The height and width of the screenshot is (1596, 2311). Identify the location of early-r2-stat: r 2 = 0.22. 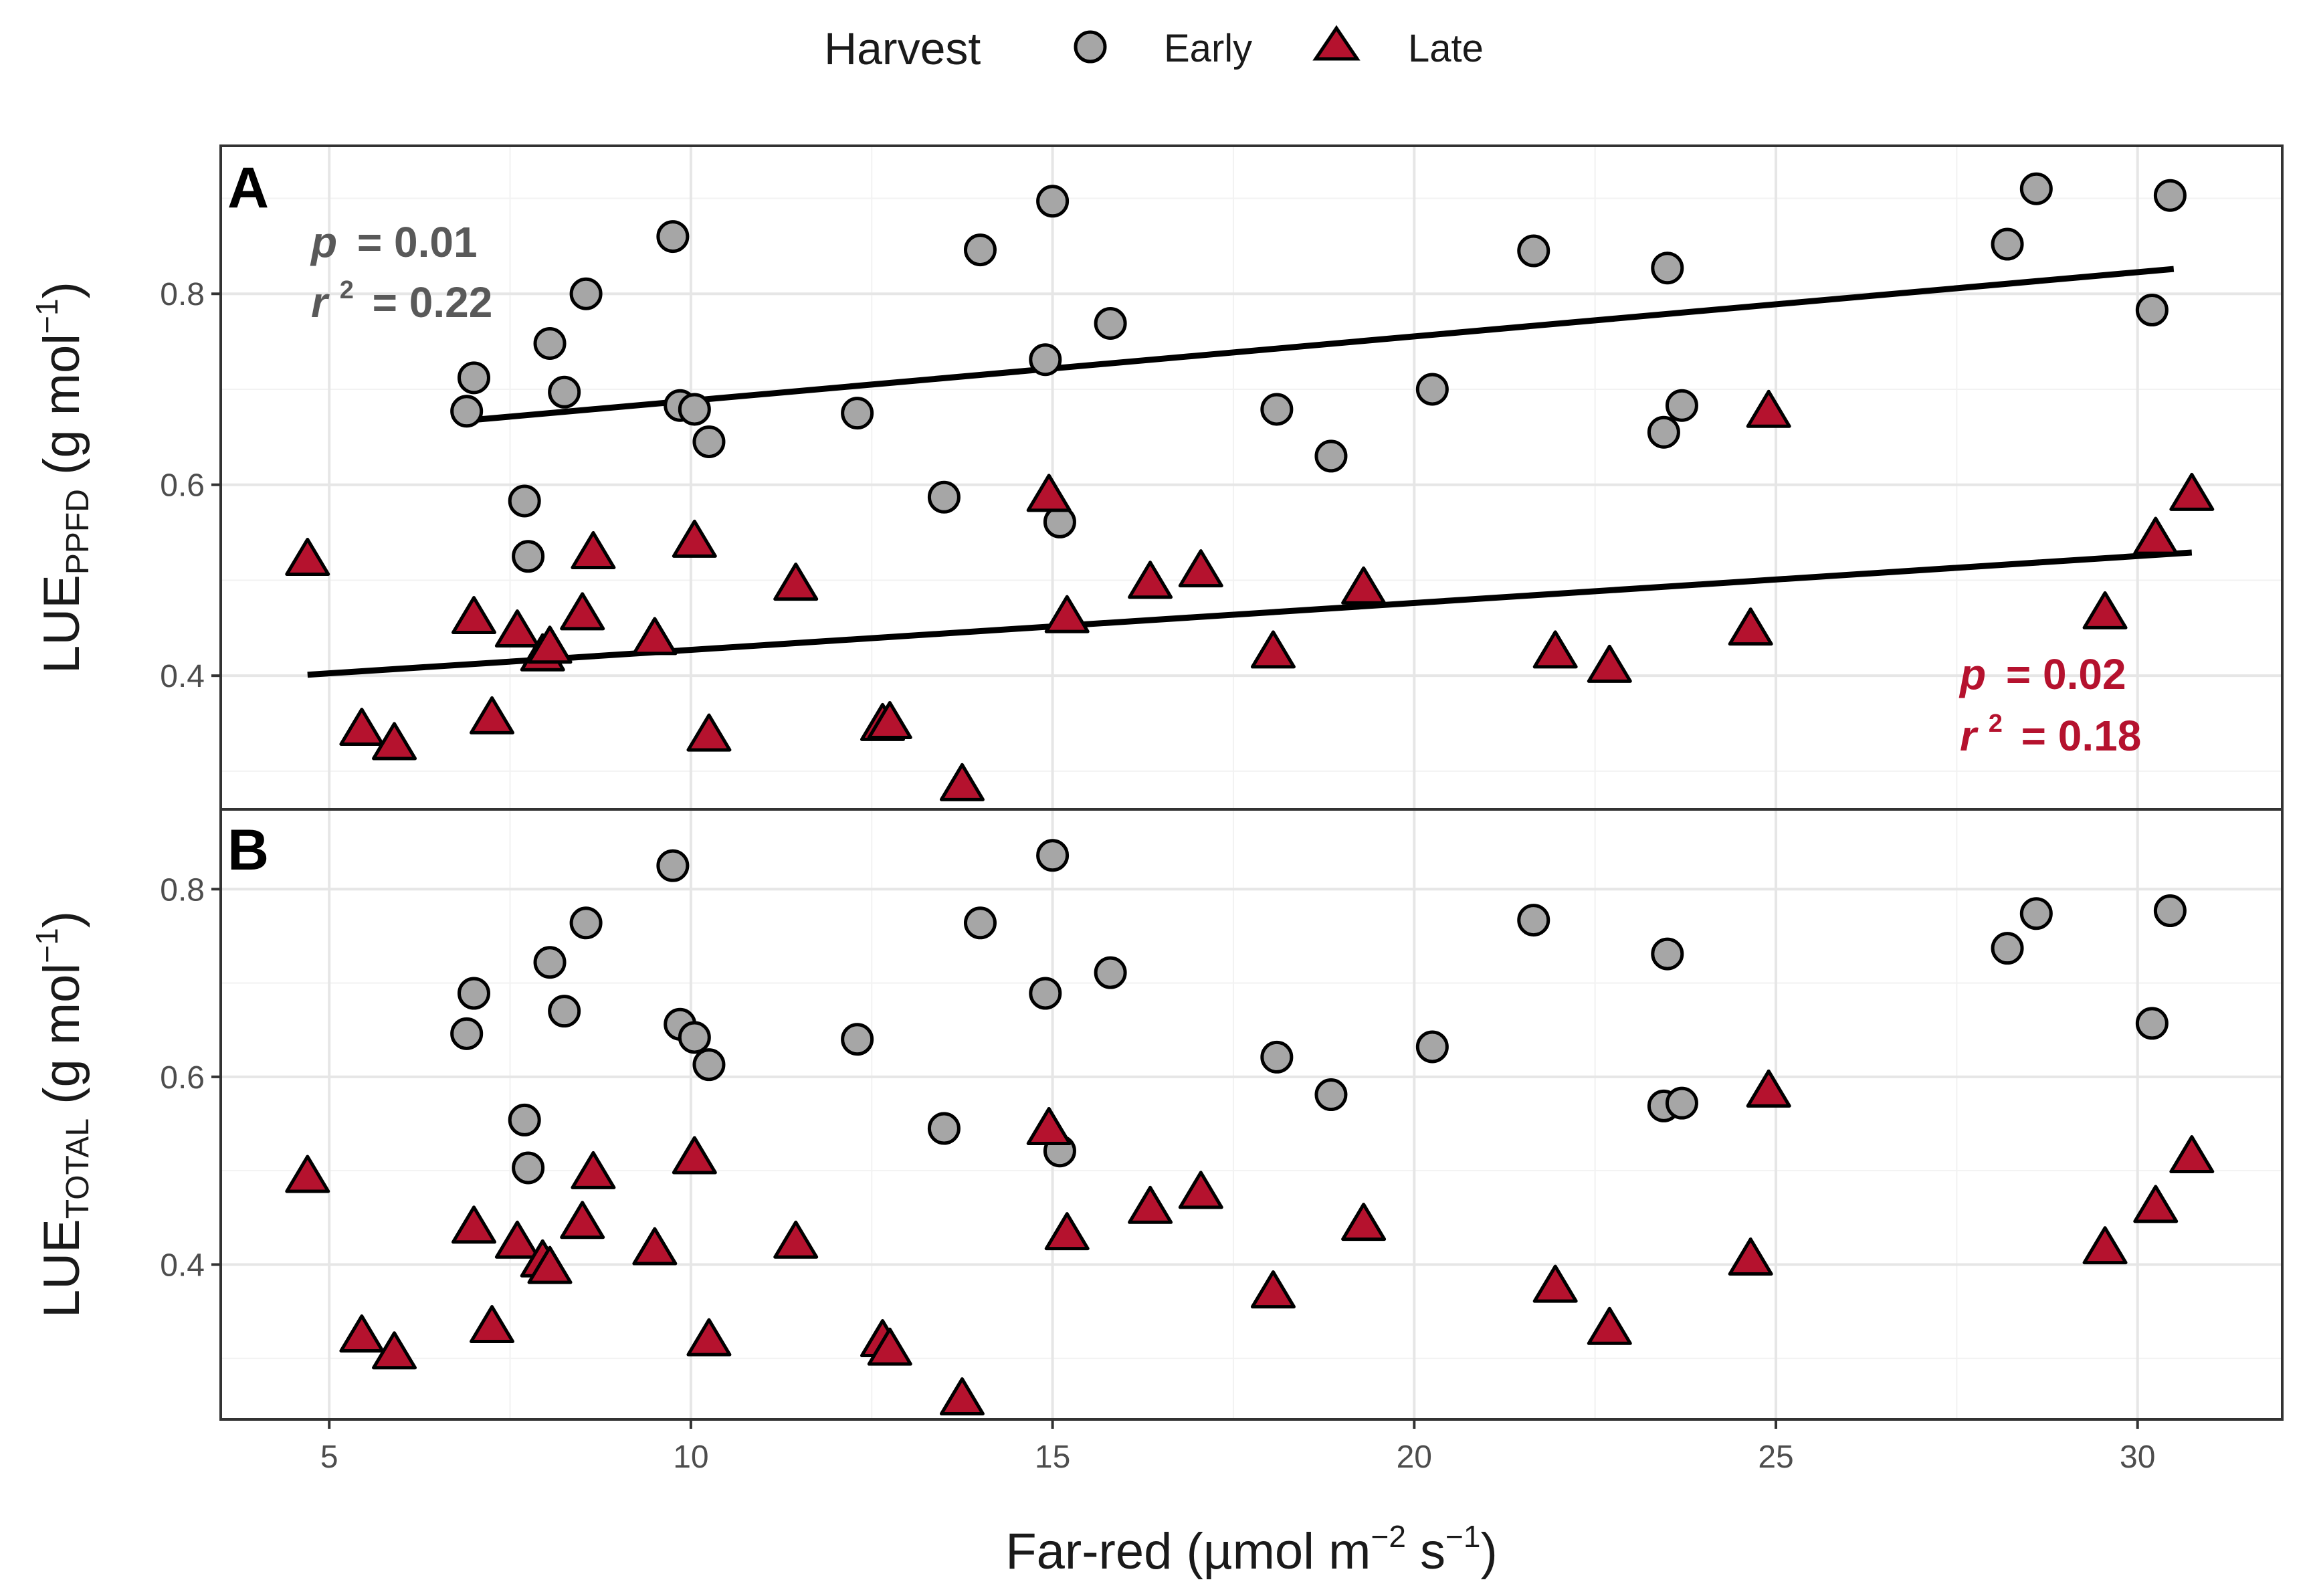
(401, 293).